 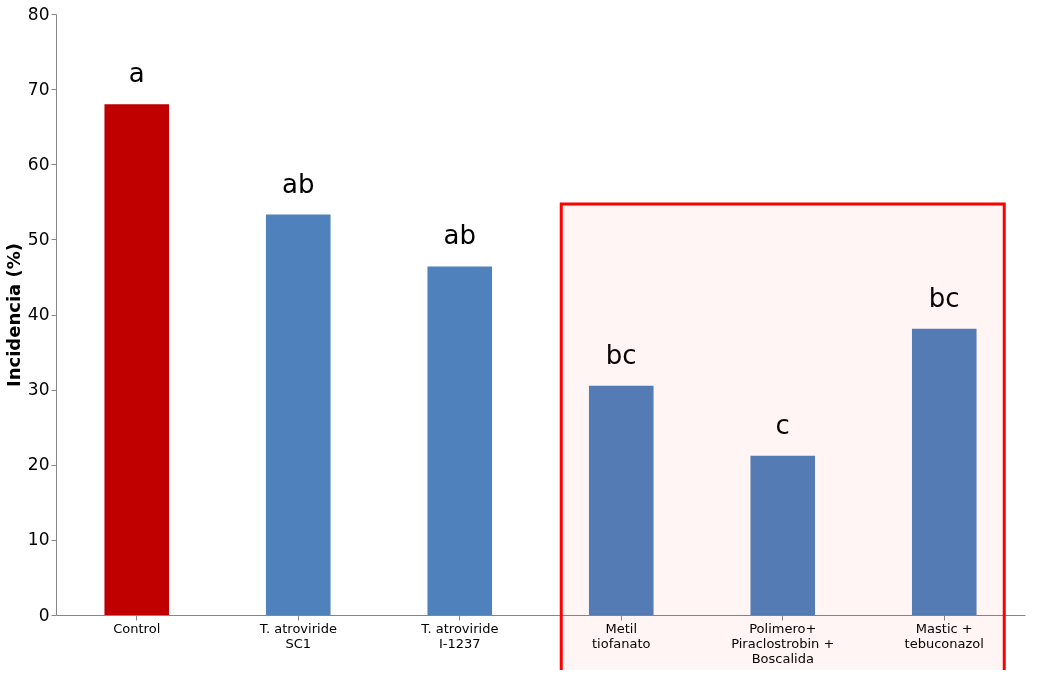 What do you see at coordinates (944, 635) in the screenshot?
I see `x-tick-label: Mastic + tebuconazol` at bounding box center [944, 635].